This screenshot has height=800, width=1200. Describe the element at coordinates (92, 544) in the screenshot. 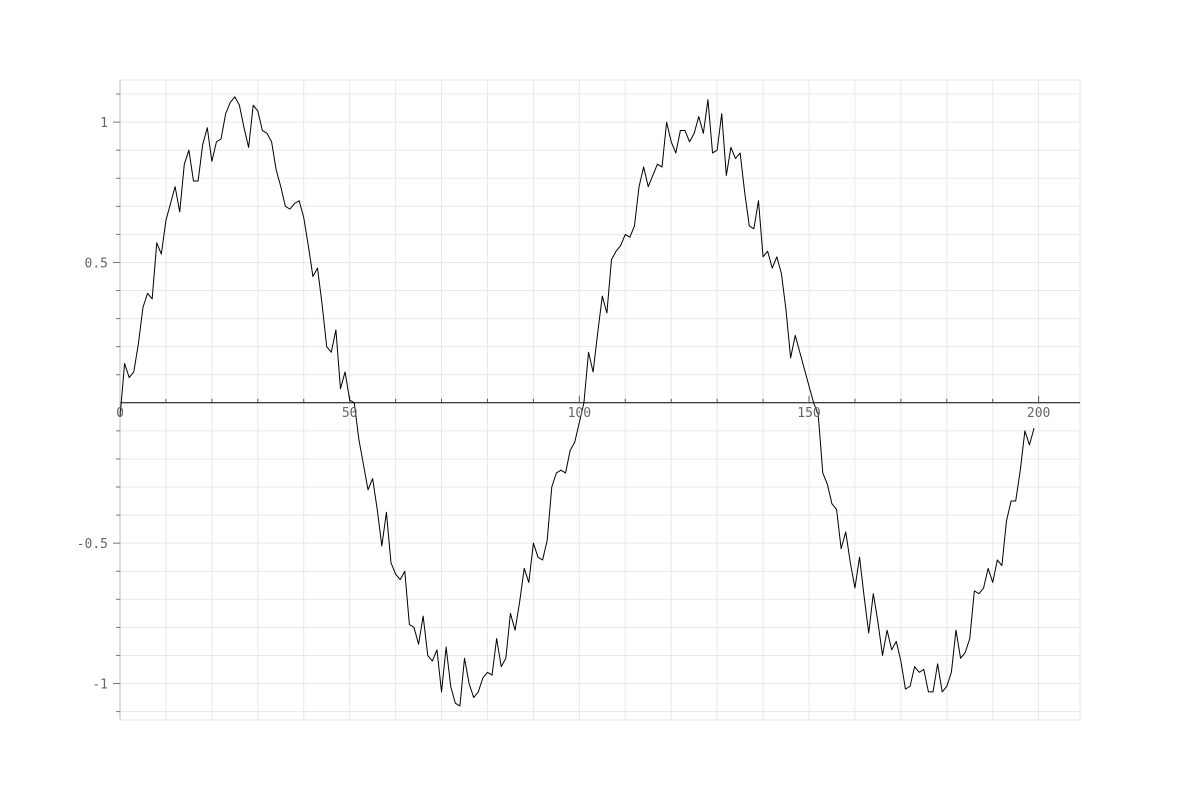

I see `y-tick-label: -0.5` at that location.